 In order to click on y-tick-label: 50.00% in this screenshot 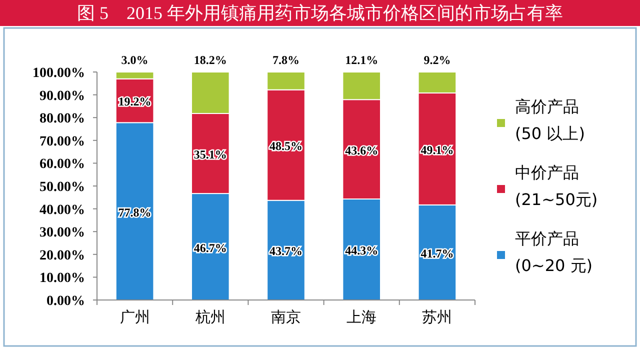, I will do `click(62, 187)`.